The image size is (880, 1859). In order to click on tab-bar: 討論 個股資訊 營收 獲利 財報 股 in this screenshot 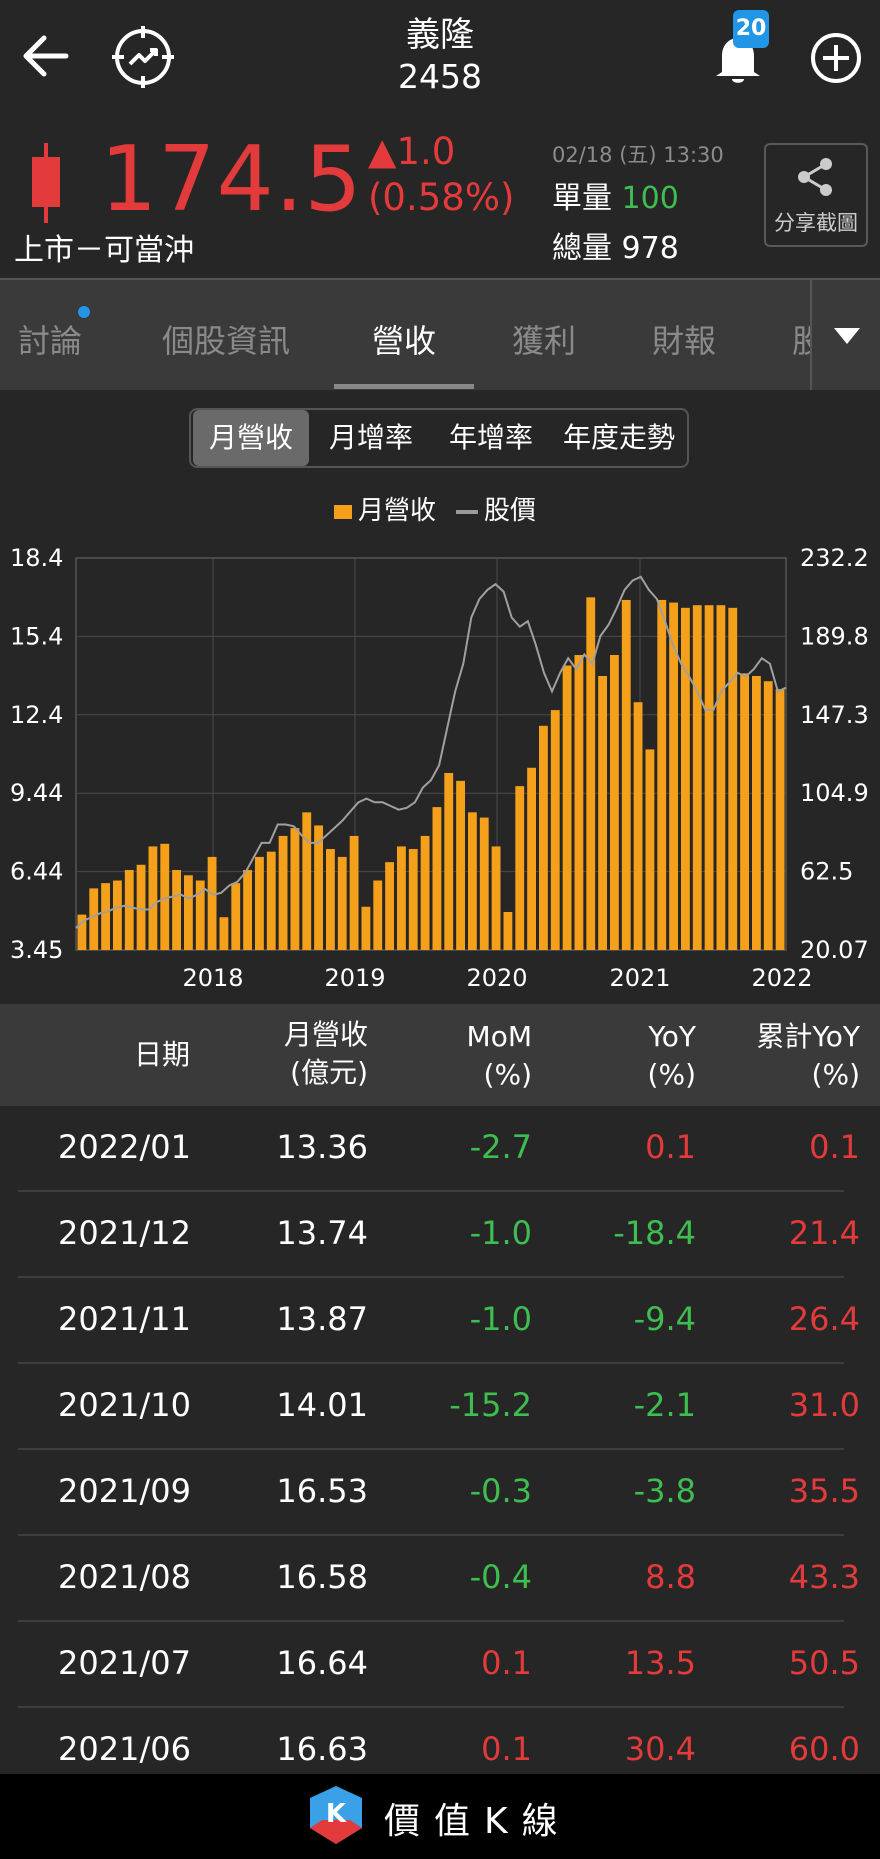, I will do `click(440, 334)`.